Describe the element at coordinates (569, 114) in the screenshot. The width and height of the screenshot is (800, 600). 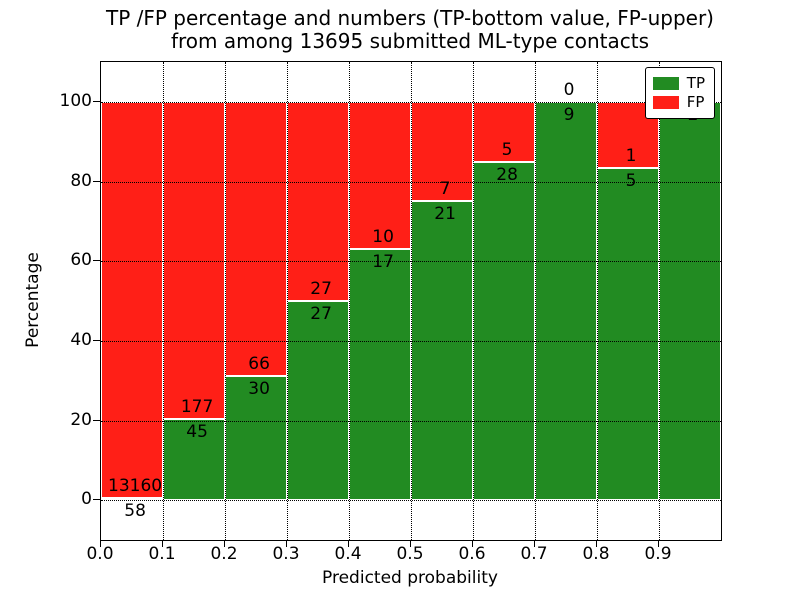
I see `tp-count-label: 9` at that location.